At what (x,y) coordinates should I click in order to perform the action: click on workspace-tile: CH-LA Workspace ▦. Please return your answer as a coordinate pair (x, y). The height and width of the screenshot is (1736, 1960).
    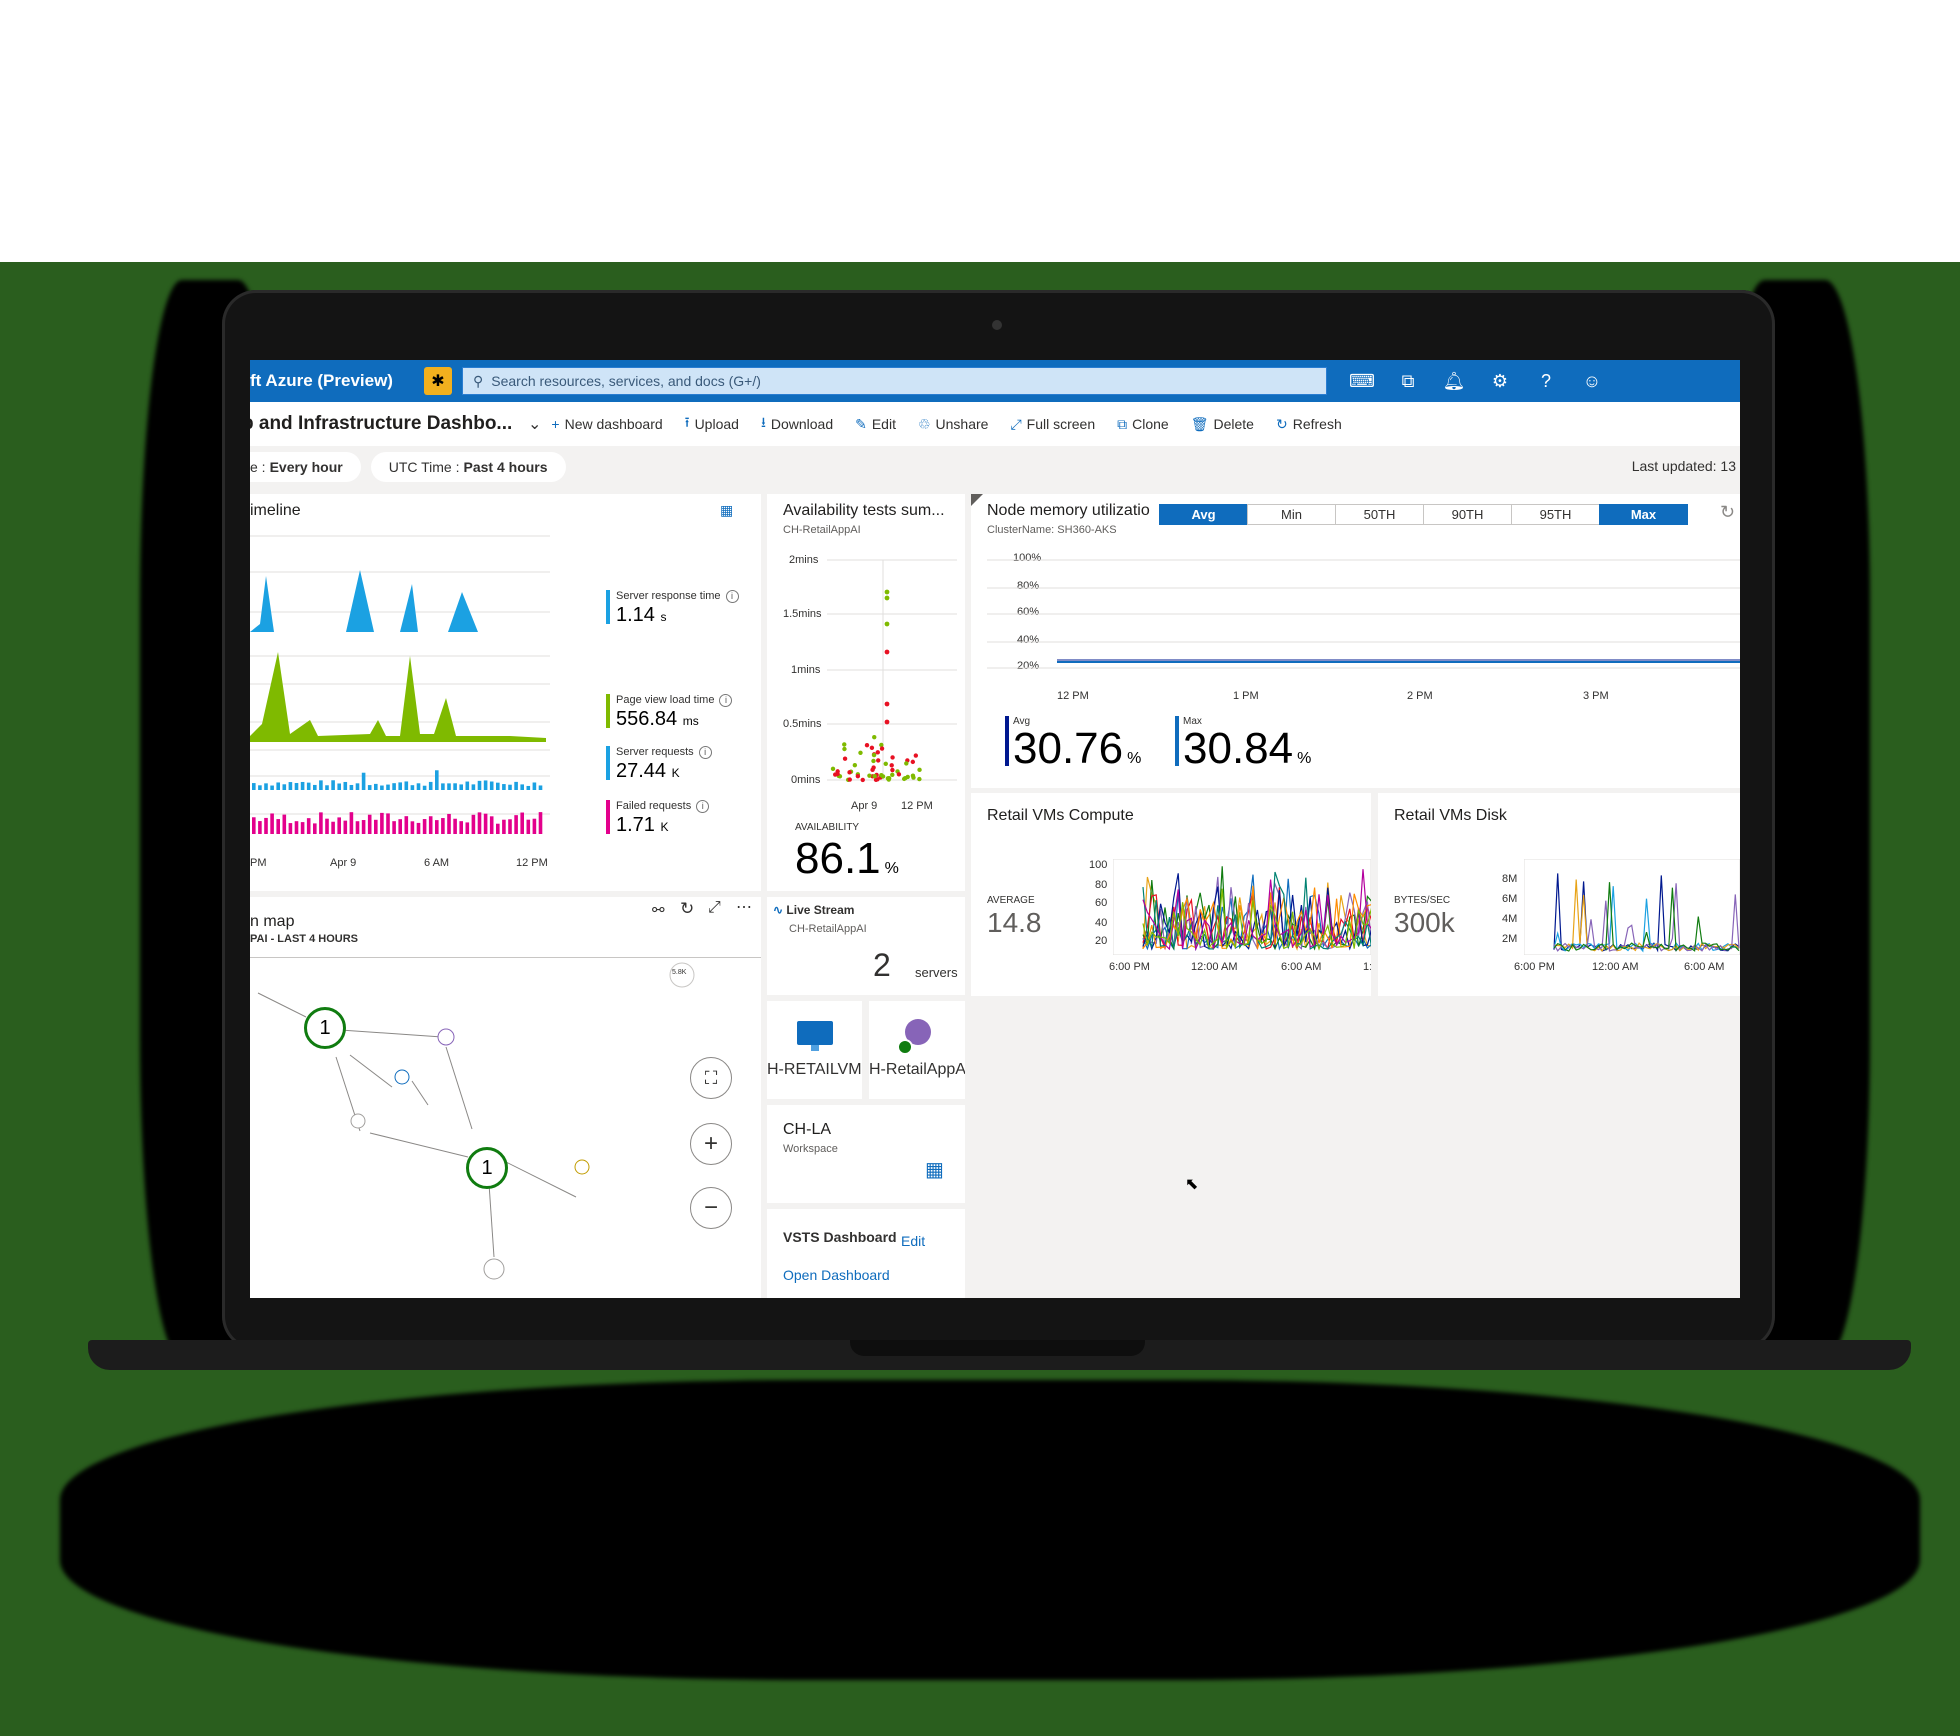
    Looking at the image, I should click on (866, 1154).